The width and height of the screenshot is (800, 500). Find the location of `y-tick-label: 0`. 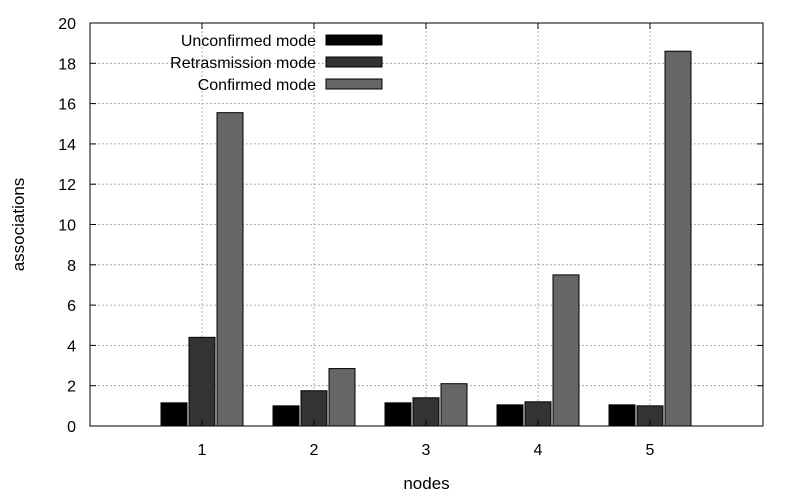

y-tick-label: 0 is located at coordinates (71, 427).